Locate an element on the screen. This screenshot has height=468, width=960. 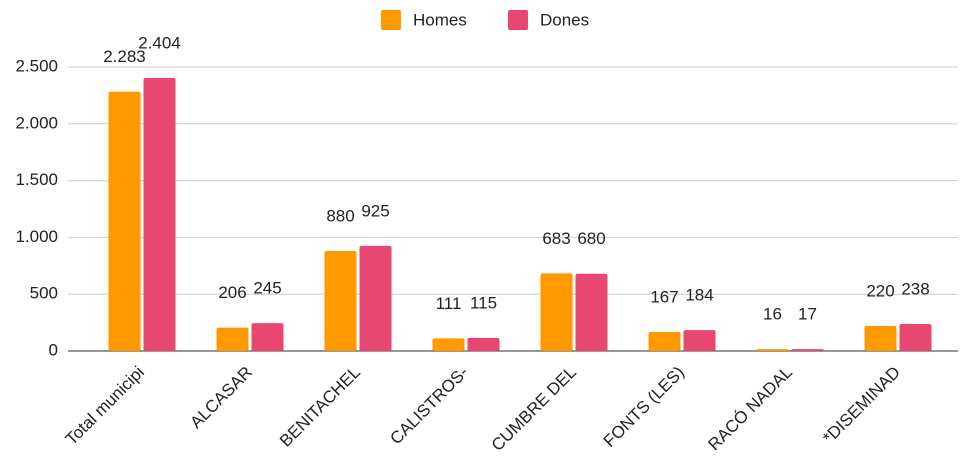
value-label: 115 is located at coordinates (483, 302).